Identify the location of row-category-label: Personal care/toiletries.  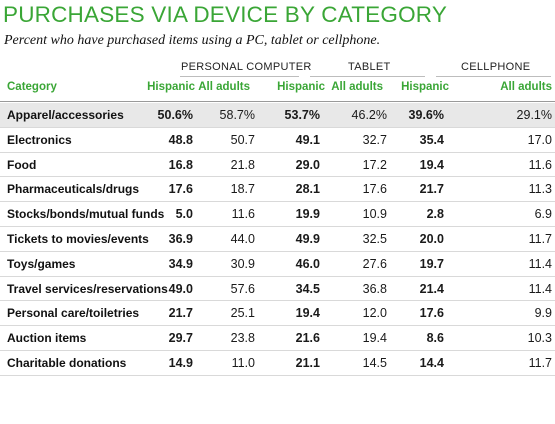
(73, 313).